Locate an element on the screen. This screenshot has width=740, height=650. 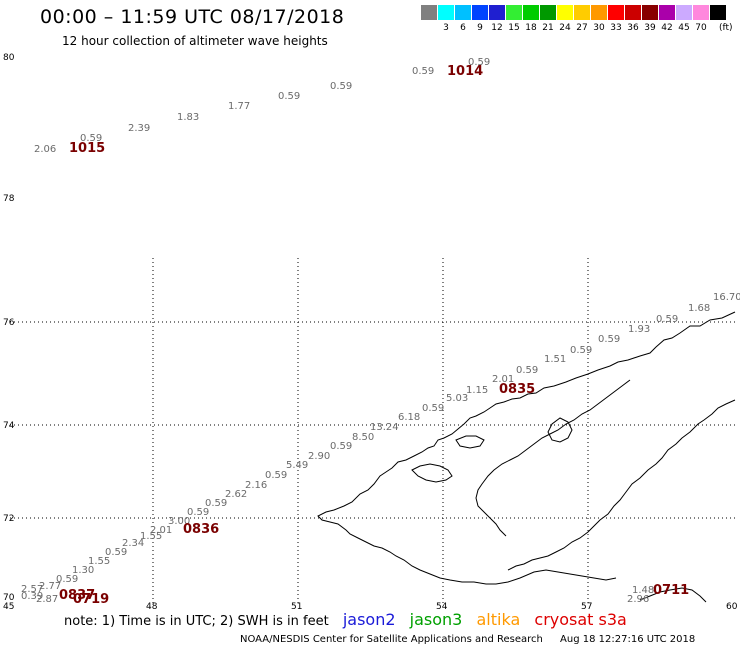
wave-height-label: 2.77 is located at coordinates (50, 586).